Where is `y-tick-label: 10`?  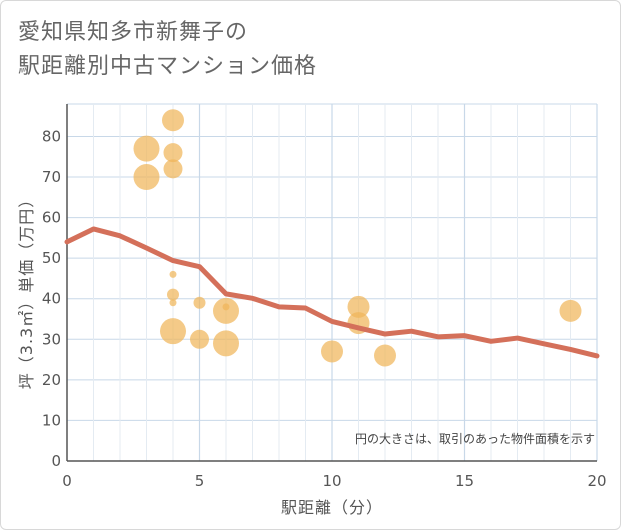
y-tick-label: 10 is located at coordinates (51, 420).